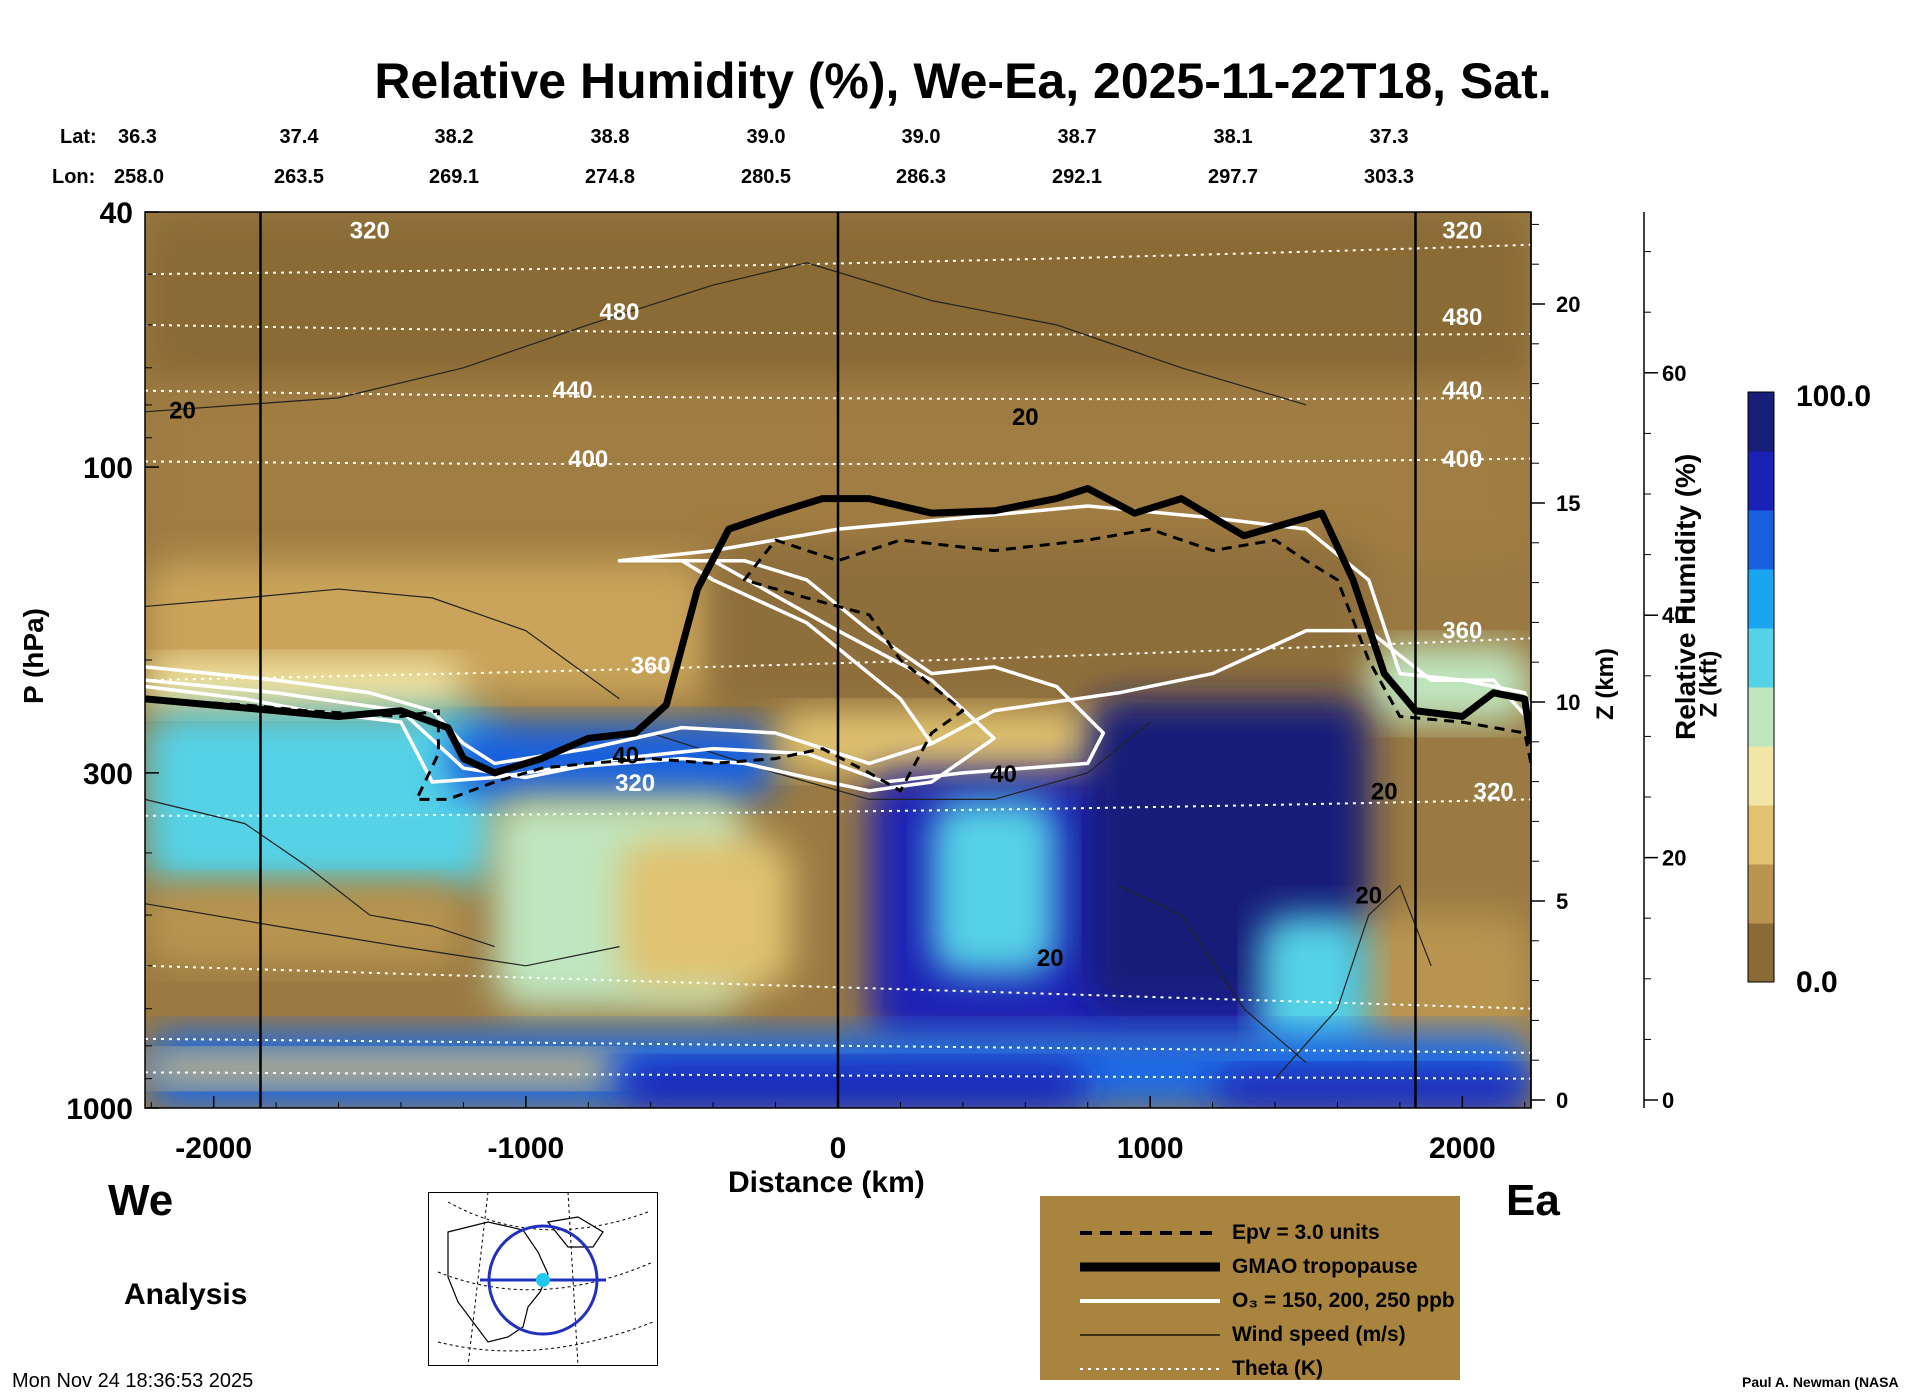 Image resolution: width=1926 pixels, height=1394 pixels. What do you see at coordinates (947, 741) in the screenshot?
I see `rh-mid-tan` at bounding box center [947, 741].